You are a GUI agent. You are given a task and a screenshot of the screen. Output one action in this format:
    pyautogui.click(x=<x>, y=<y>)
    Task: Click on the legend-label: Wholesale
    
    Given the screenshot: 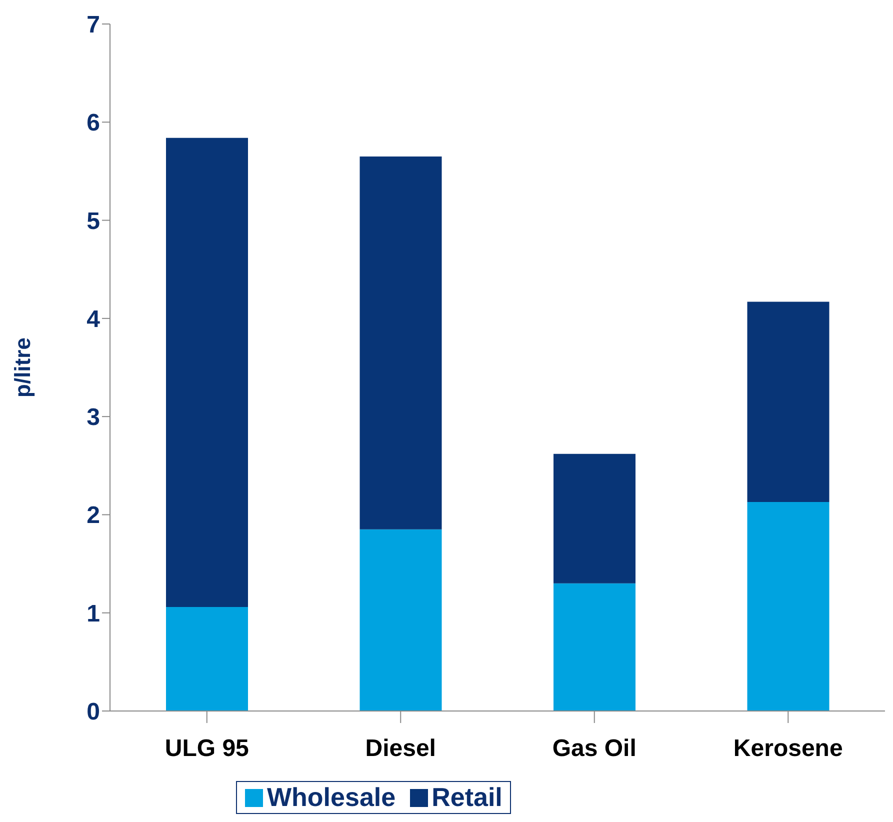 What is the action you would take?
    pyautogui.click(x=331, y=797)
    